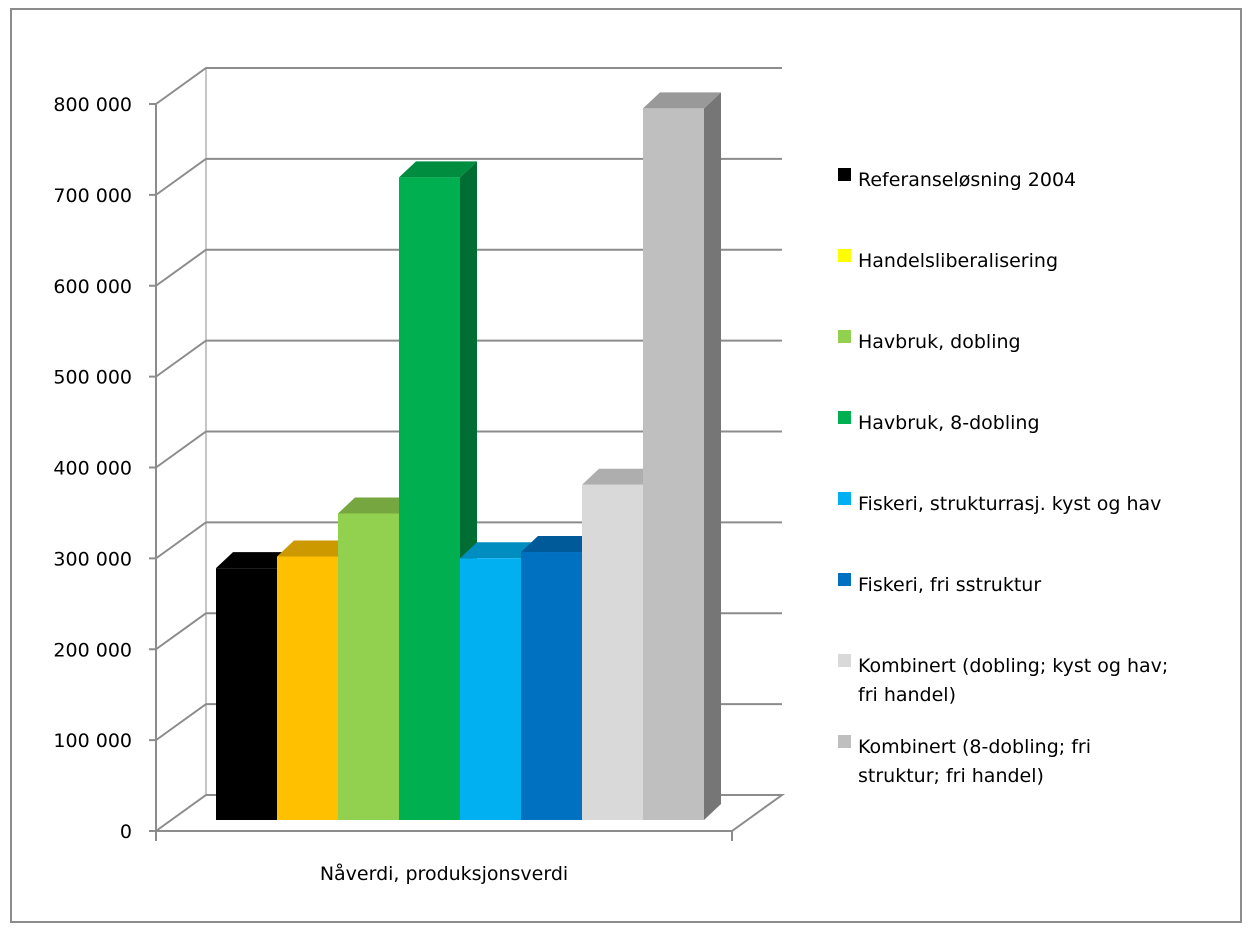 The height and width of the screenshot is (931, 1252). I want to click on legend-item: Fiskeri, strukturrasj. kyst og hav, so click(999, 503).